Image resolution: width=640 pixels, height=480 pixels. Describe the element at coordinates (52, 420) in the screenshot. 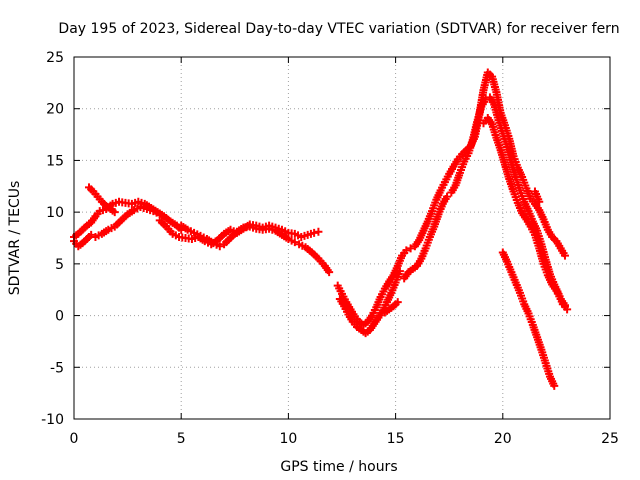

I see `y-tick-label: -10` at that location.